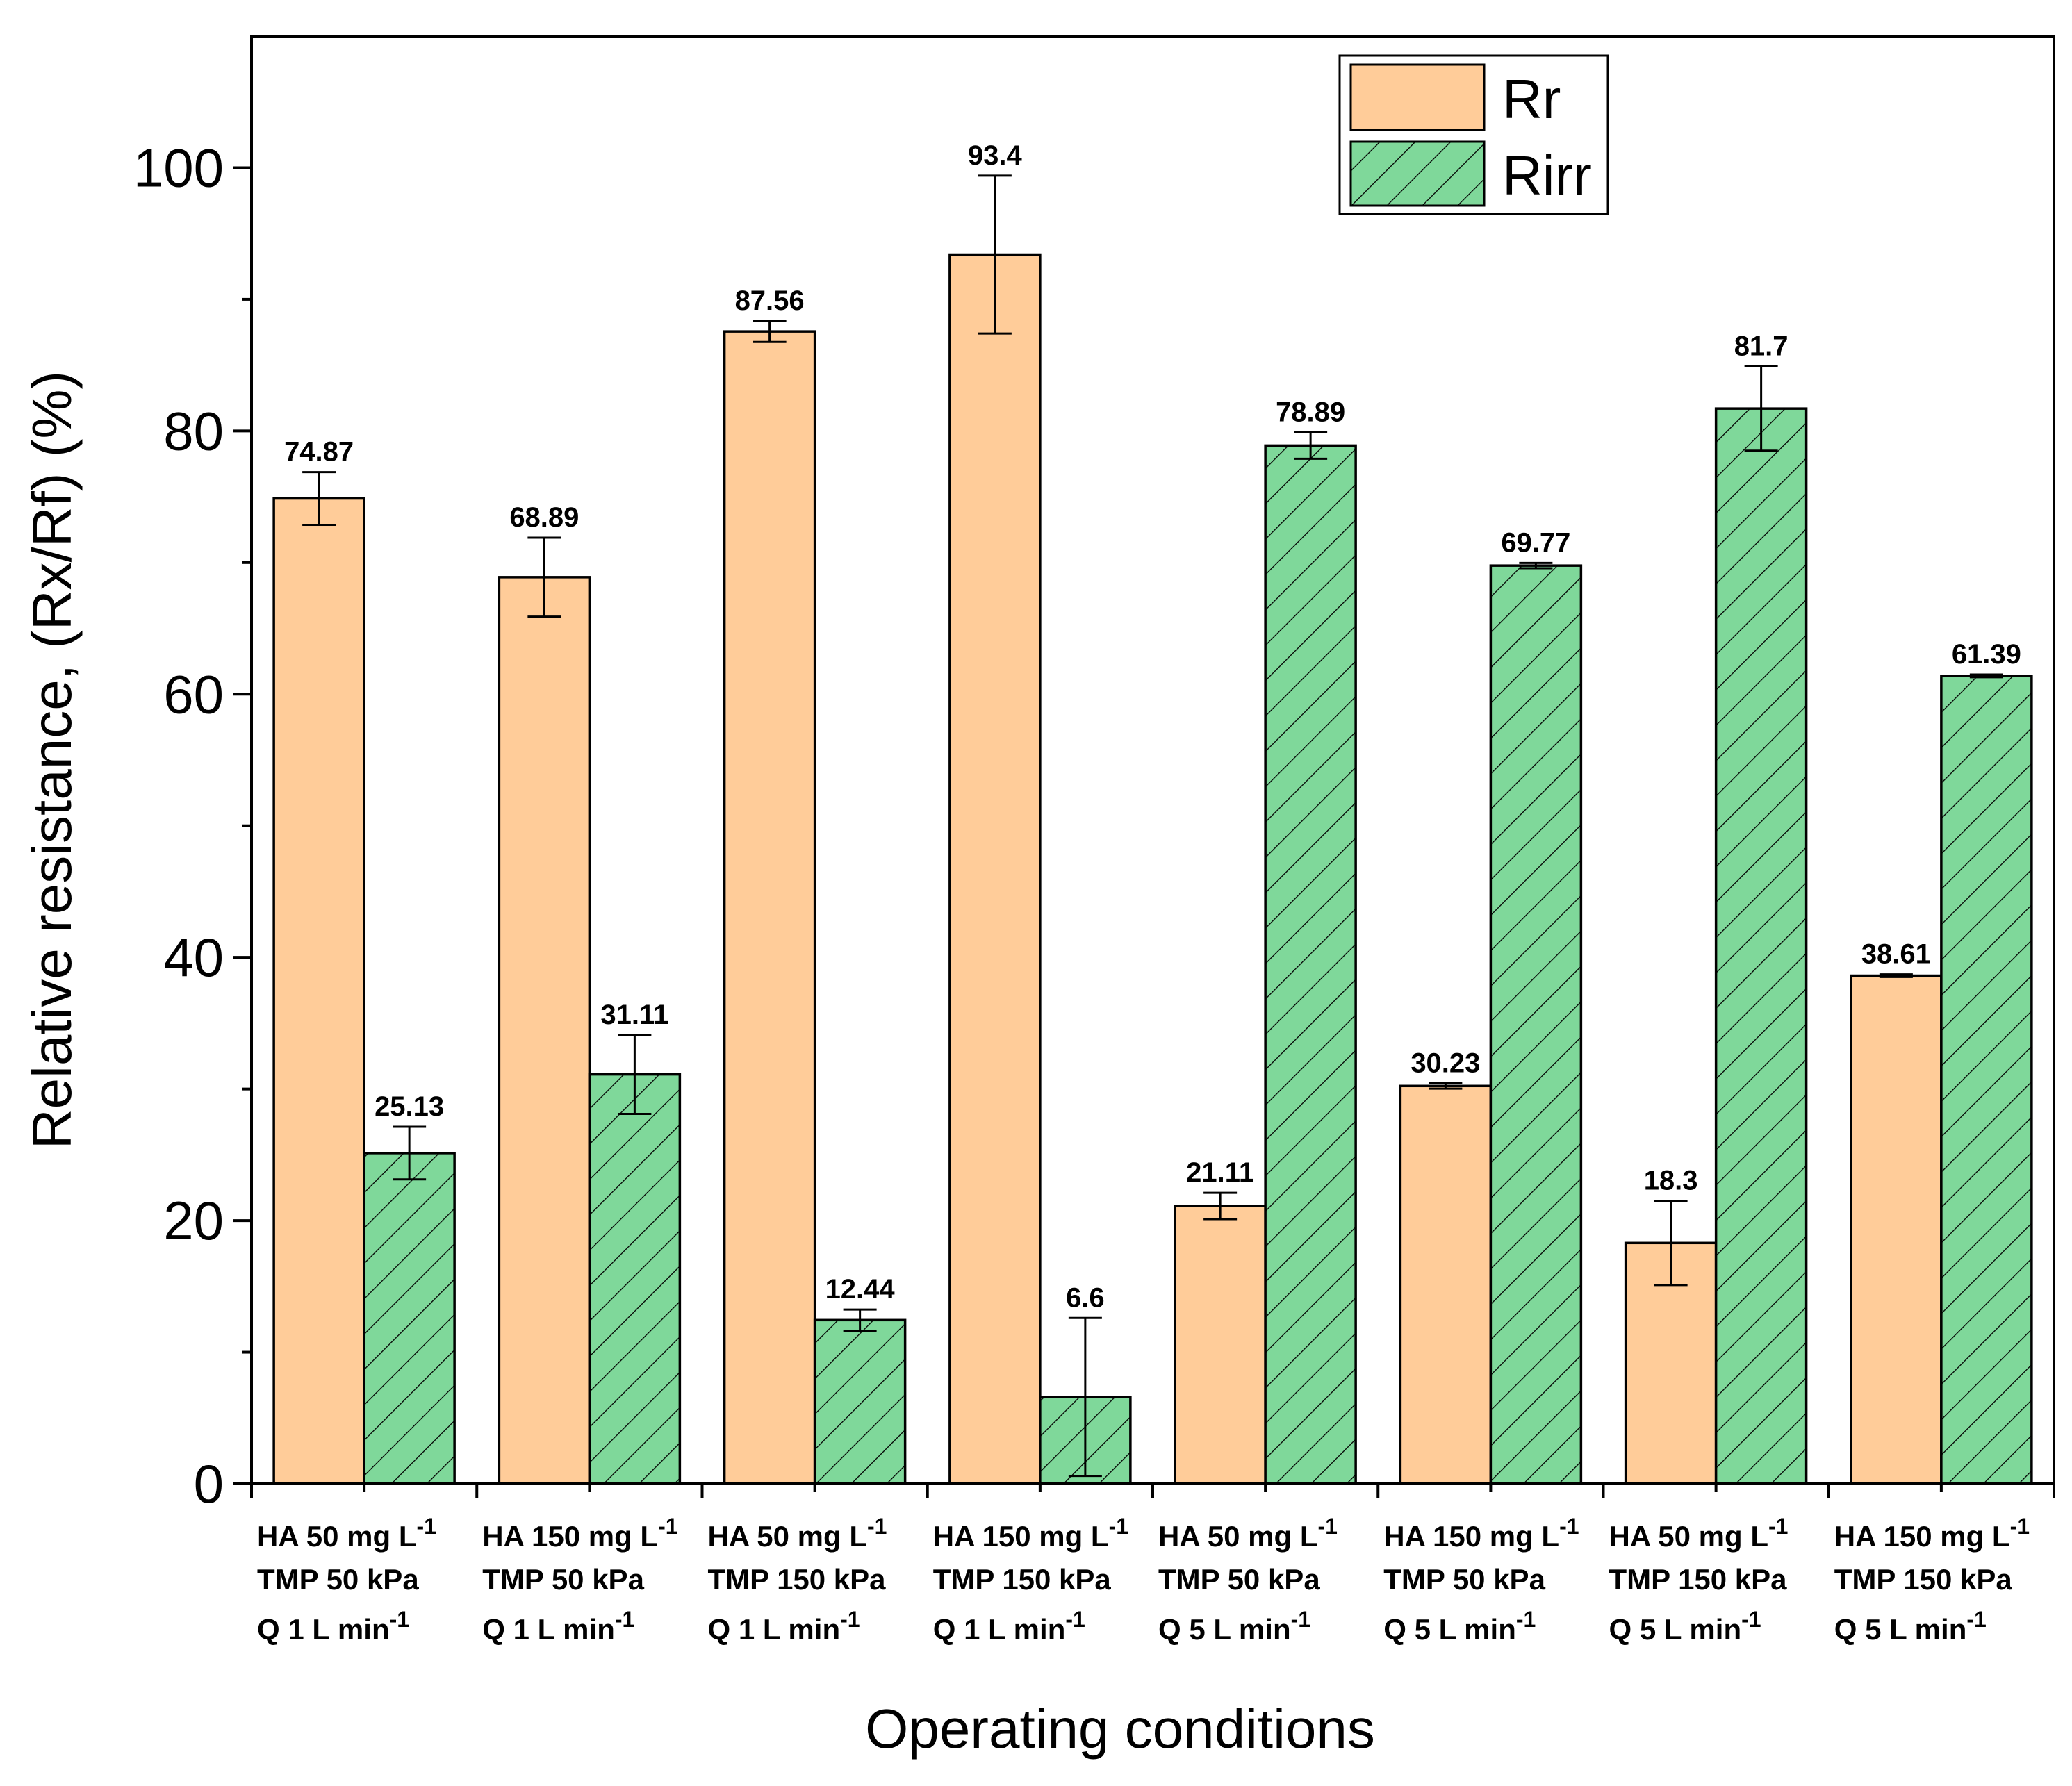  I want to click on data-label: 69.77, so click(1535, 542).